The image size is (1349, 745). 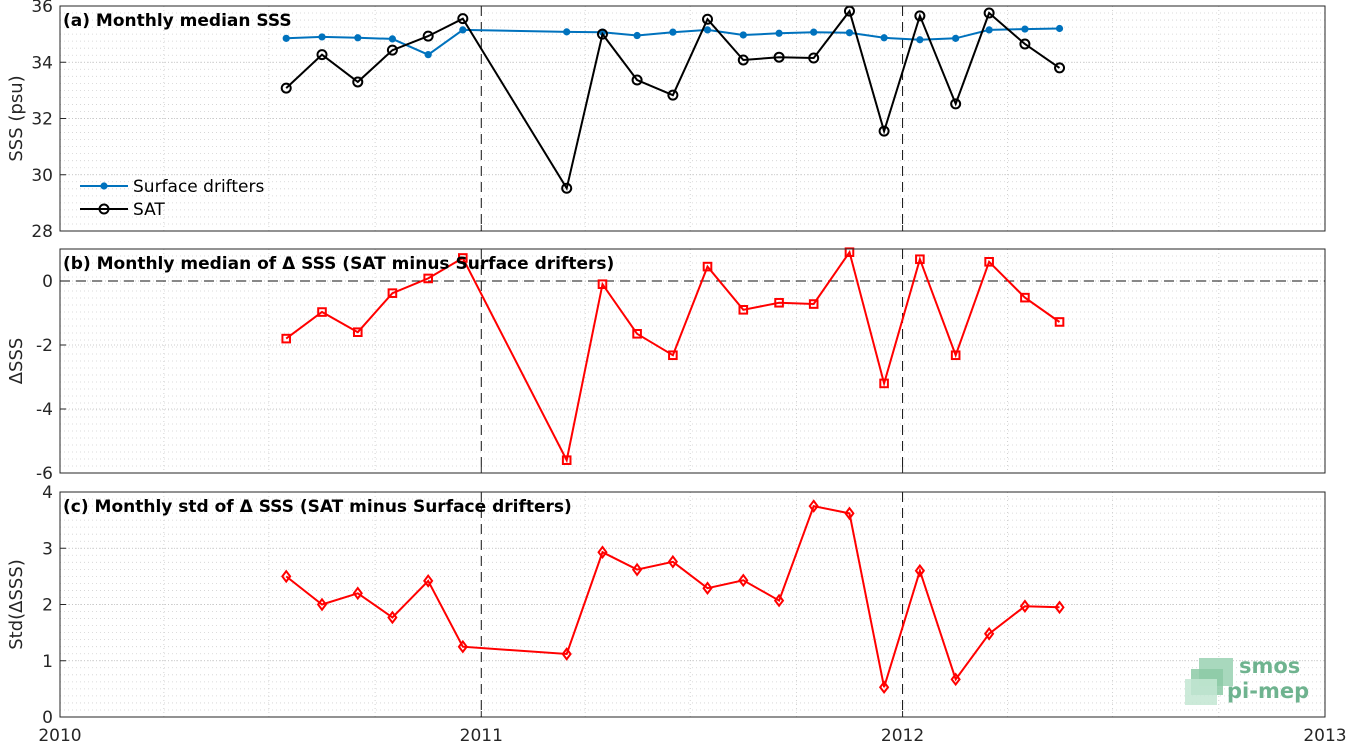 I want to click on y-tick-label: 36, so click(x=42, y=8).